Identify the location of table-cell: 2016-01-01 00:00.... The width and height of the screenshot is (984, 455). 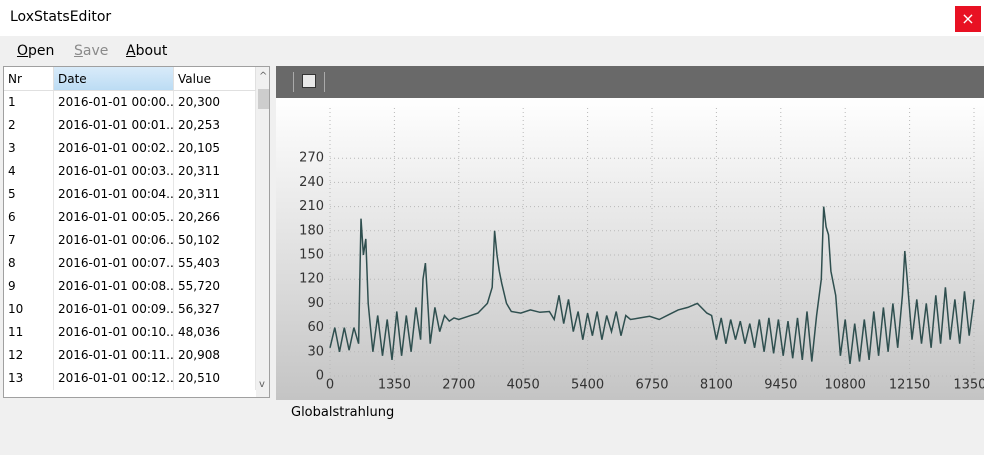
(114, 102).